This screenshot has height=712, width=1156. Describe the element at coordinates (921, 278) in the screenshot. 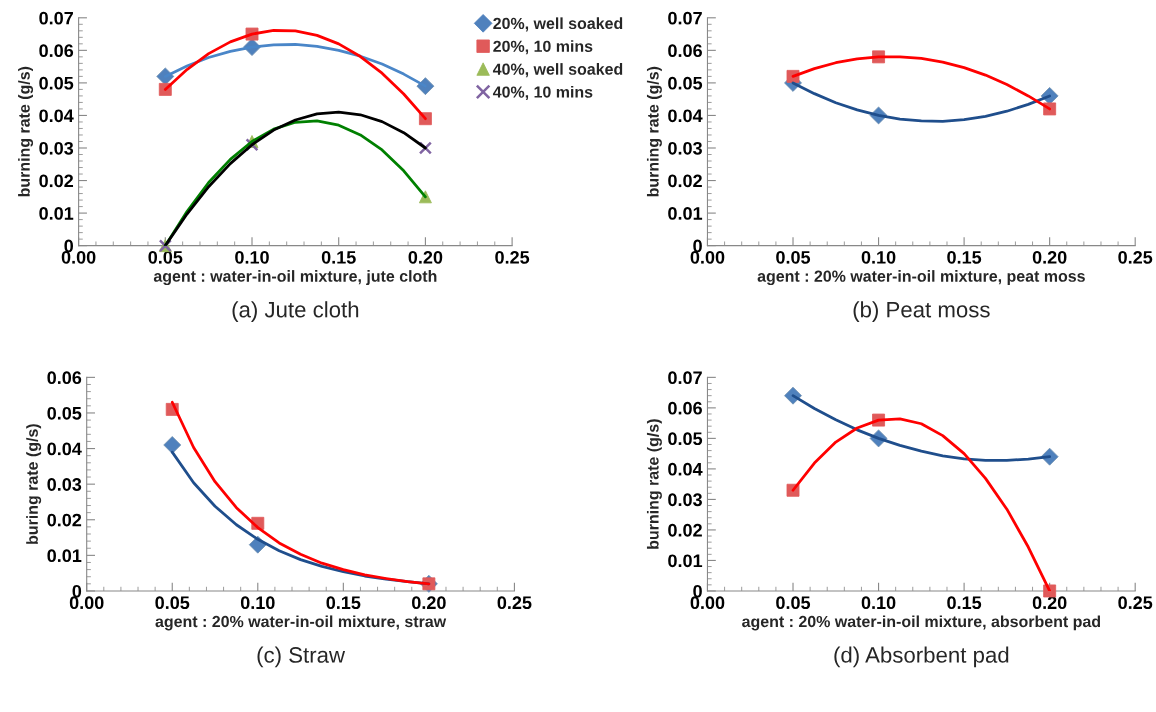

I see `x-axis-title: agent : 20% water-in-oil mixture, peat moss` at that location.